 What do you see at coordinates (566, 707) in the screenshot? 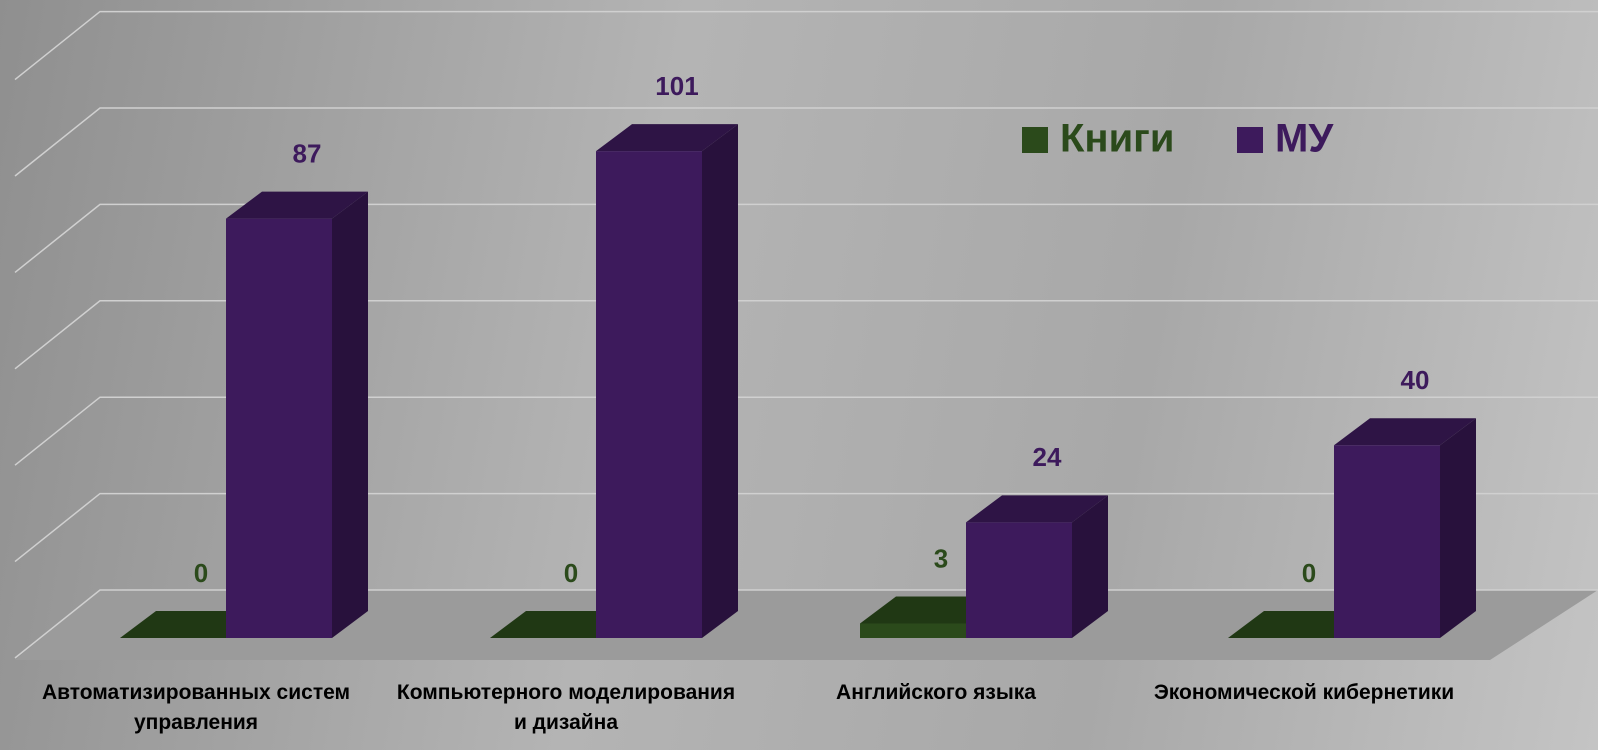
I see `x-tick-label: Компьютерного моделирования и дизайна` at bounding box center [566, 707].